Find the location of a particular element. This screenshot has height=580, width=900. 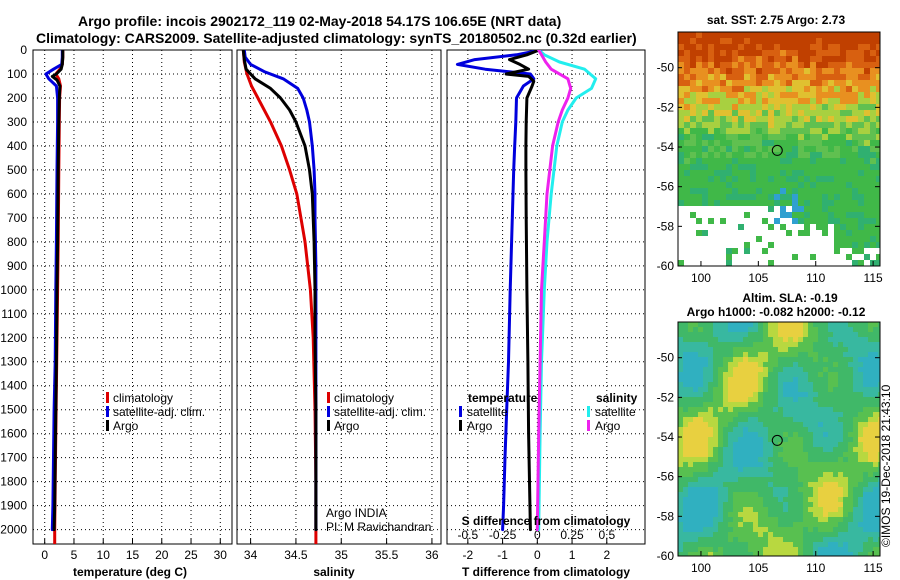

s-difference-tick-label: -0.25 is located at coordinates (503, 535).